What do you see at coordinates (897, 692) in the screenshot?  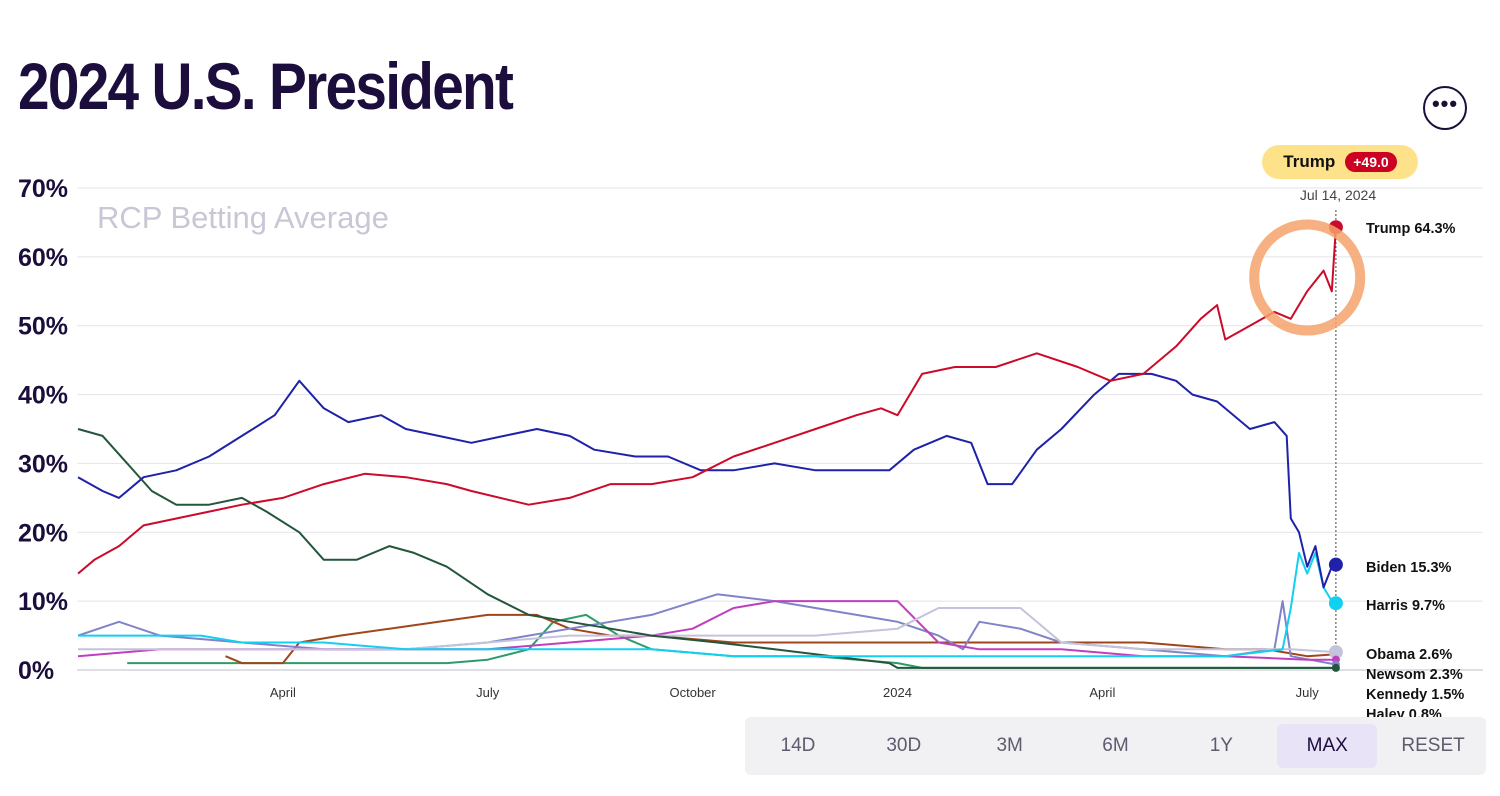 I see `x-tick-label: 2024` at bounding box center [897, 692].